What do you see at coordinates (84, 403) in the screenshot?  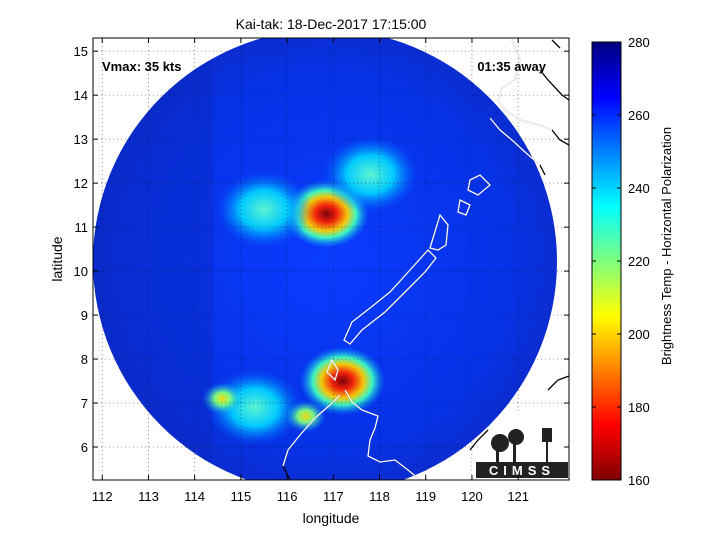 I see `y-tick-label: 7` at bounding box center [84, 403].